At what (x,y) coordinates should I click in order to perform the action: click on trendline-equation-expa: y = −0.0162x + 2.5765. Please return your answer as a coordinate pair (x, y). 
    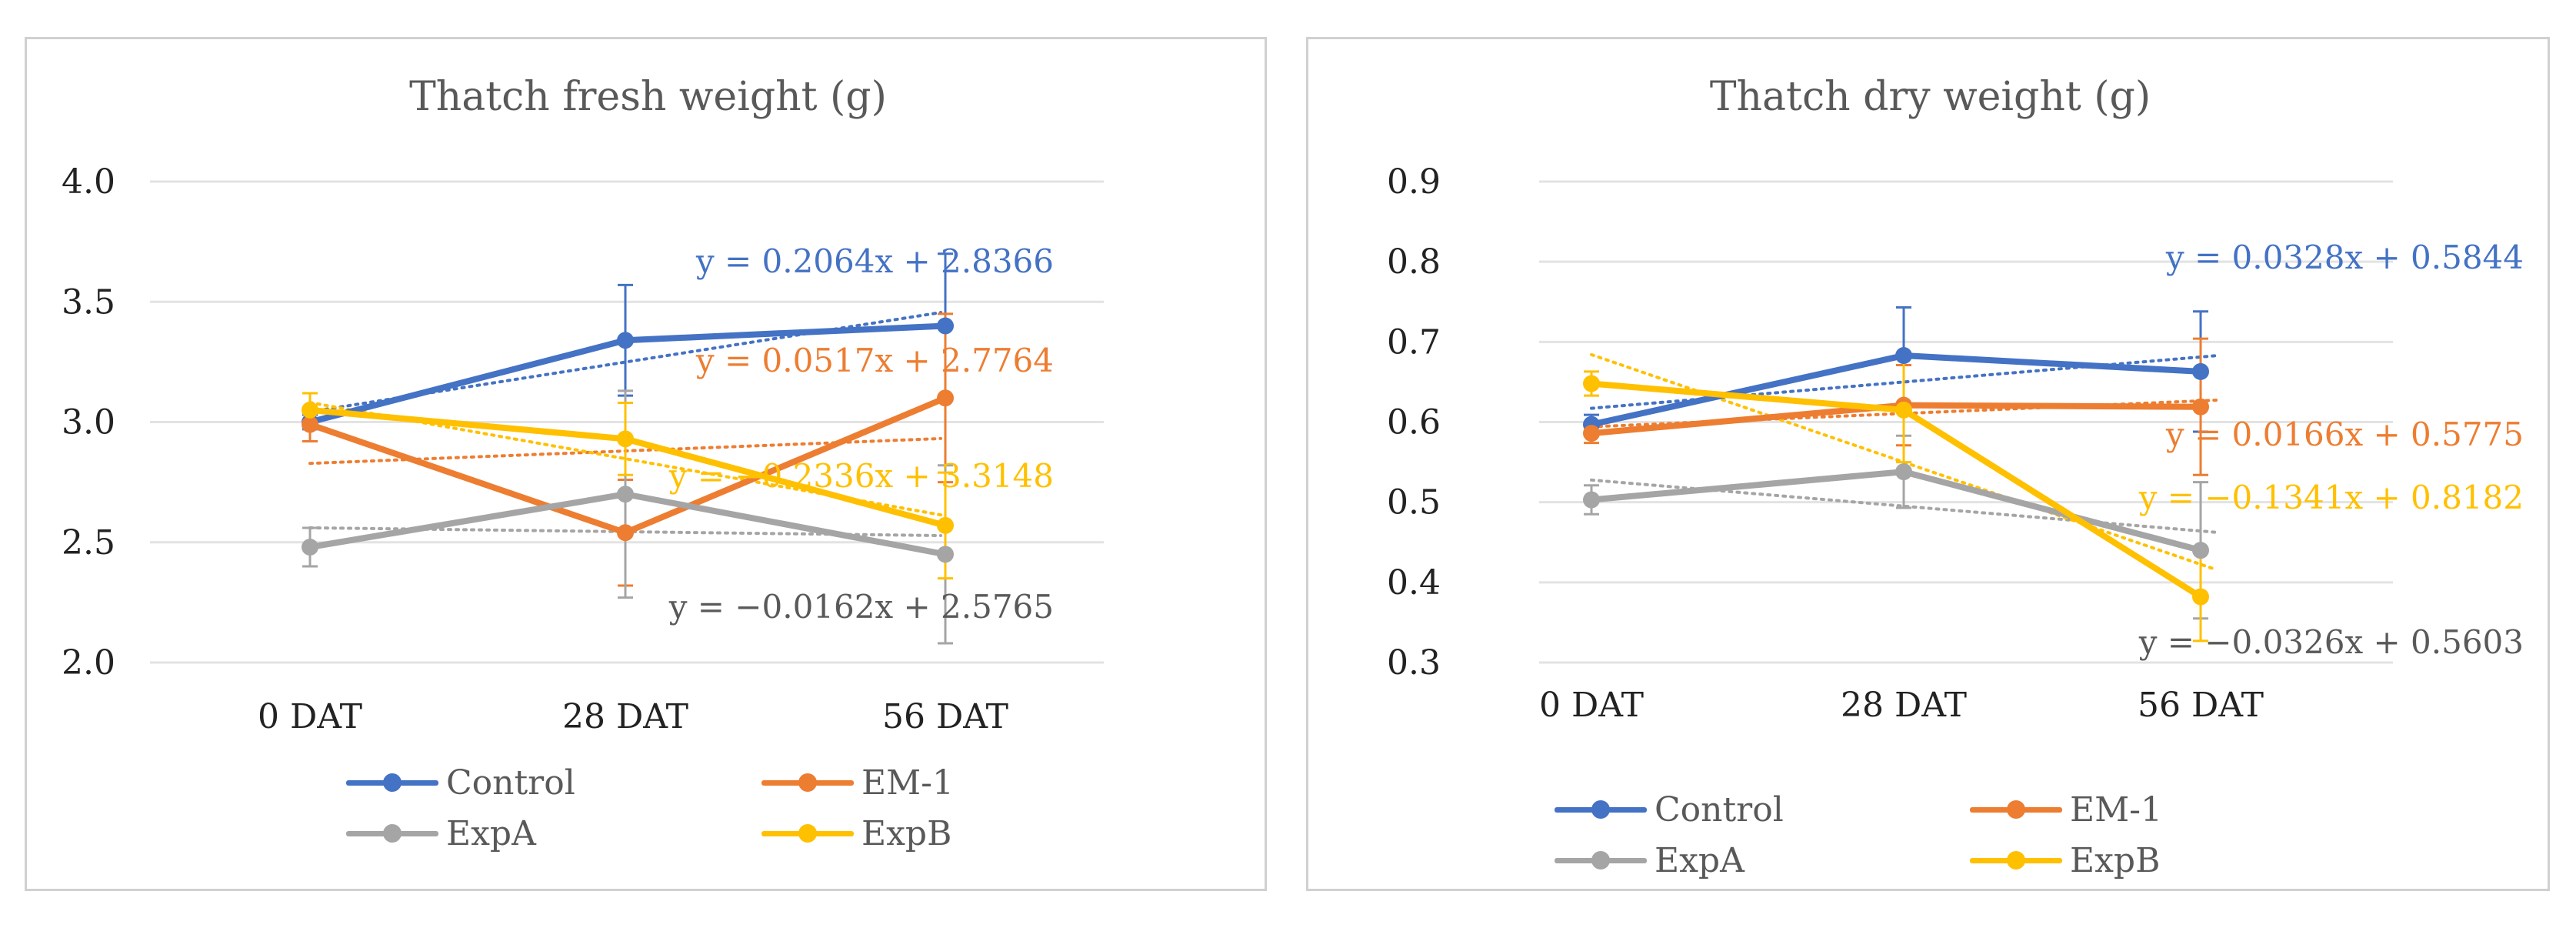
    Looking at the image, I should click on (861, 607).